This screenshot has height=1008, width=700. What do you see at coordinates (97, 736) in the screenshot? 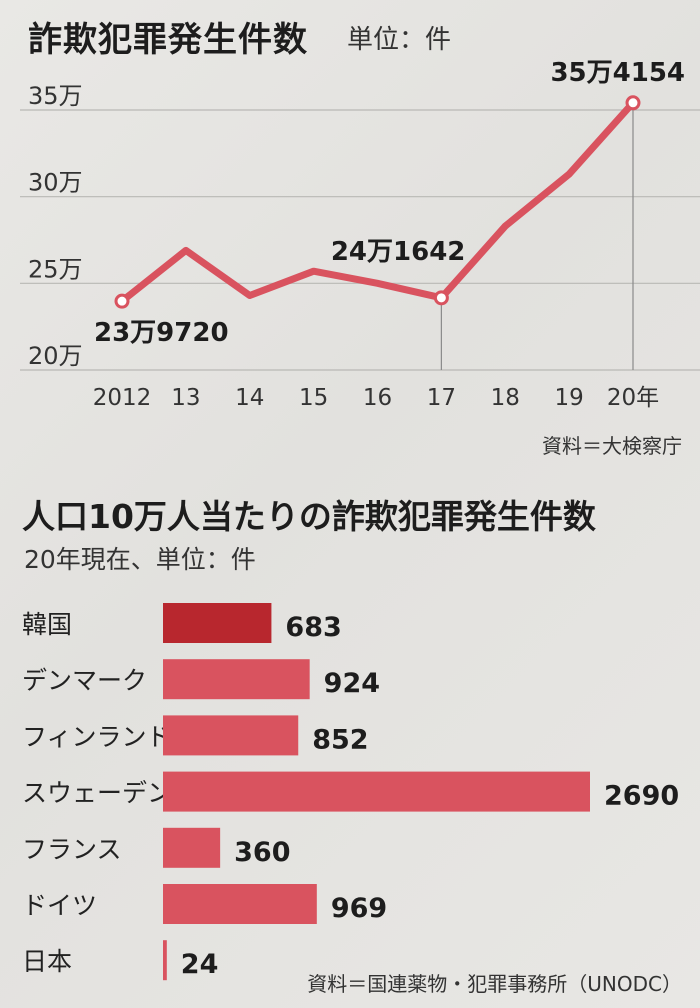
I see `bar-category-label: フィンランド` at bounding box center [97, 736].